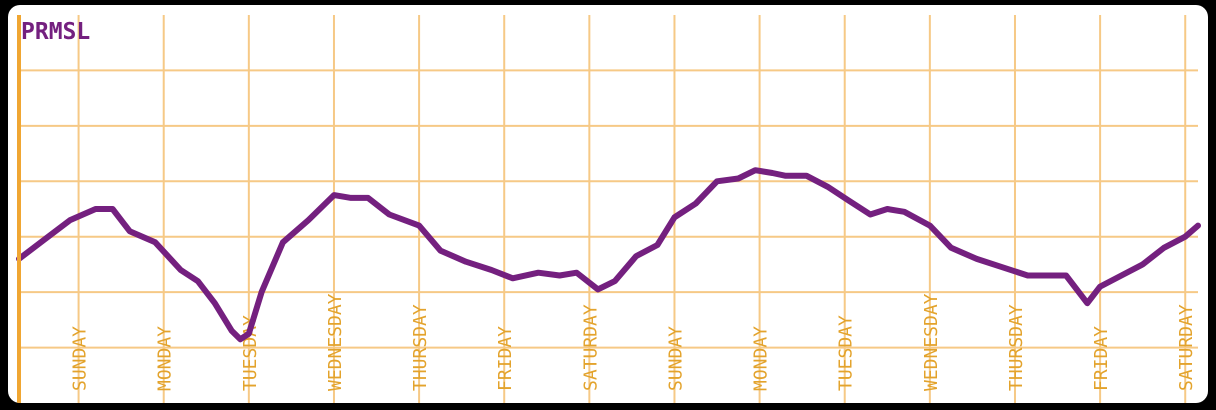 The height and width of the screenshot is (410, 1216). What do you see at coordinates (55, 32) in the screenshot?
I see `chart-title: PRMSL` at bounding box center [55, 32].